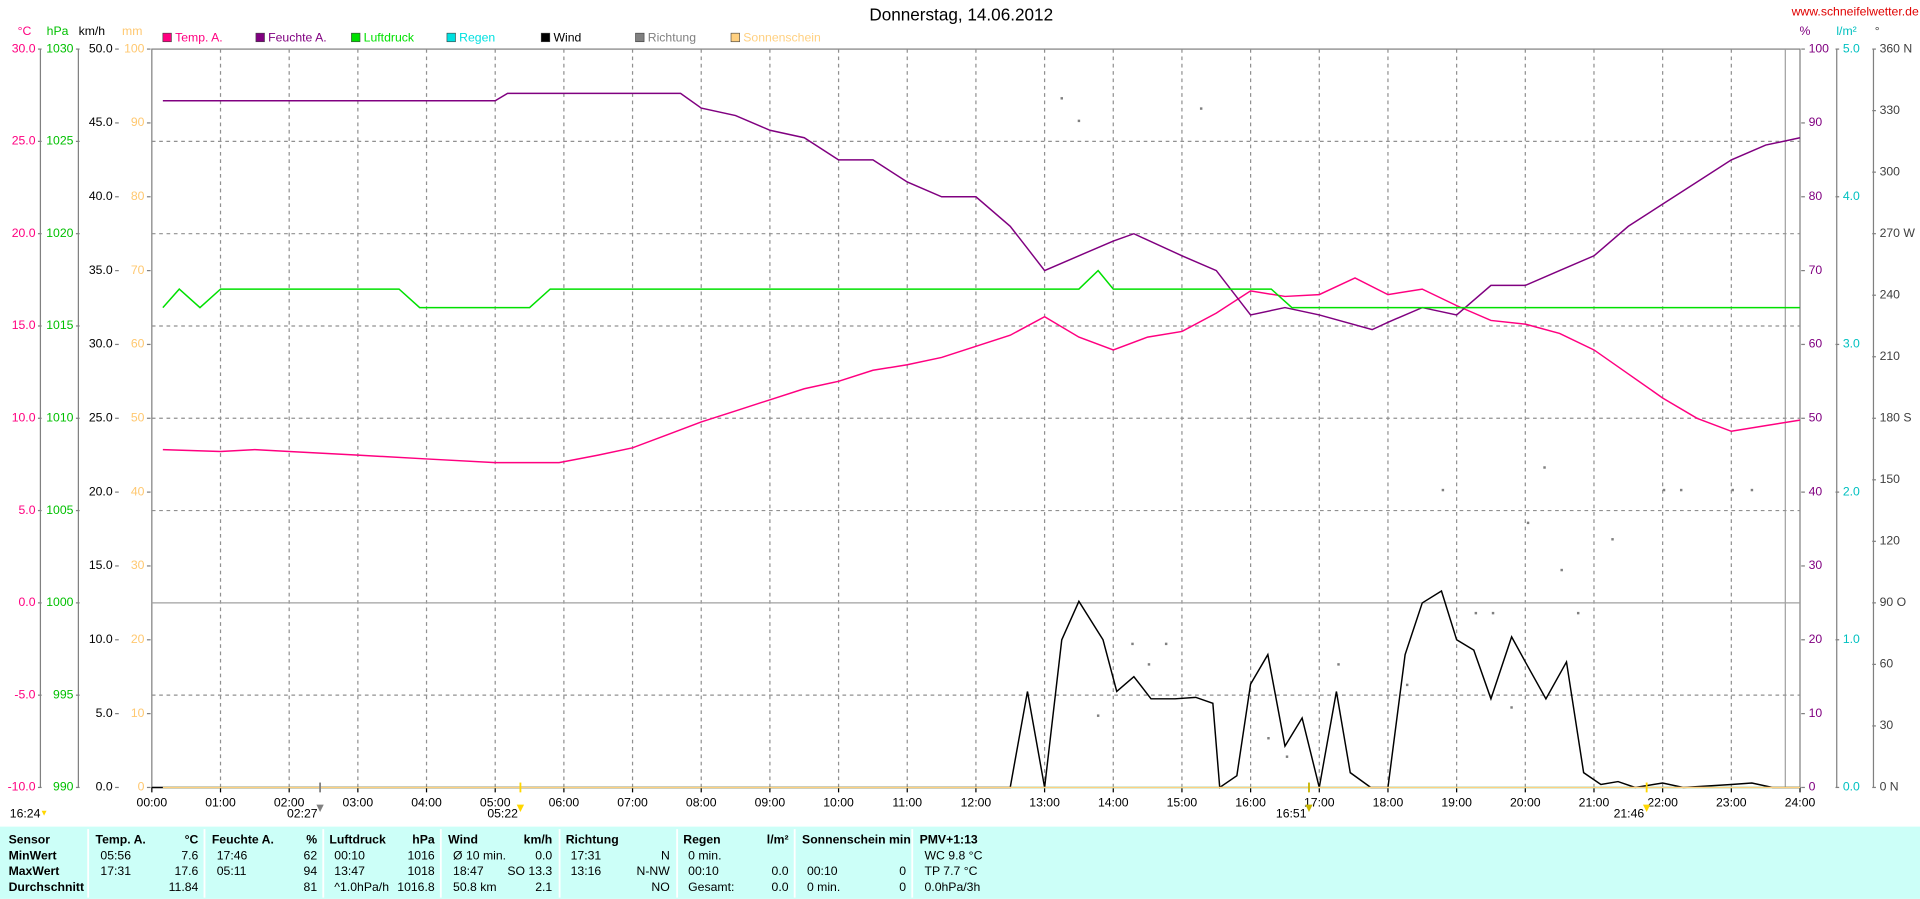  Describe the element at coordinates (63, 787) in the screenshot. I see `y-tick-label: 990` at that location.